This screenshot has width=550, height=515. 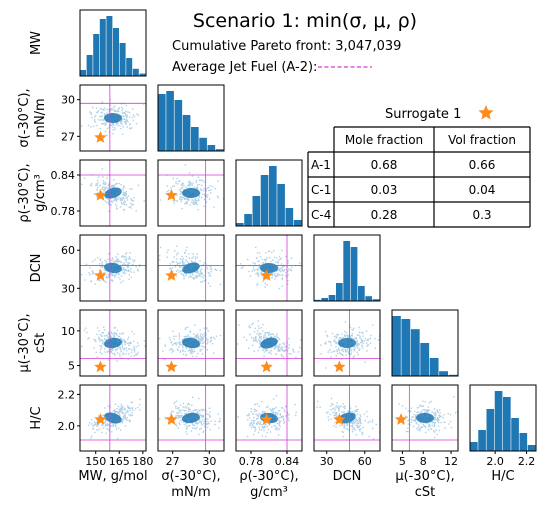 I want to click on y-axis-label: DCN, so click(x=36, y=268).